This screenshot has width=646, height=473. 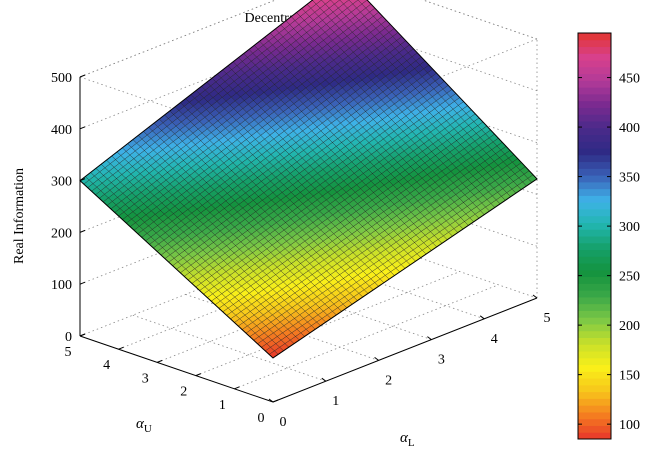 I want to click on z-tick-label: 200, so click(x=61, y=233).